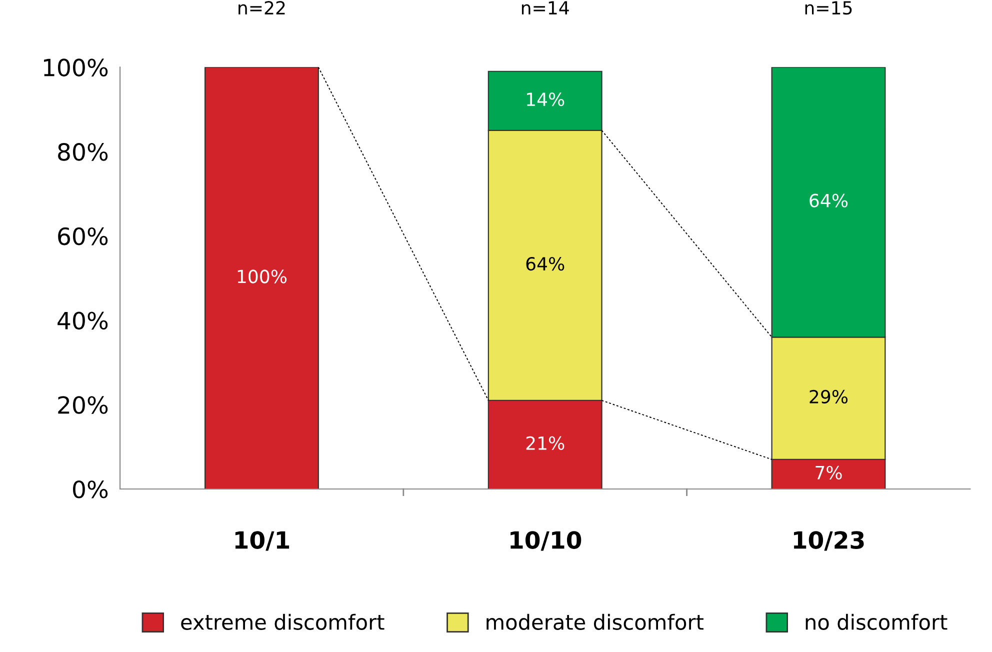 This screenshot has width=992, height=652. I want to click on y-tick-label: 80%, so click(83, 151).